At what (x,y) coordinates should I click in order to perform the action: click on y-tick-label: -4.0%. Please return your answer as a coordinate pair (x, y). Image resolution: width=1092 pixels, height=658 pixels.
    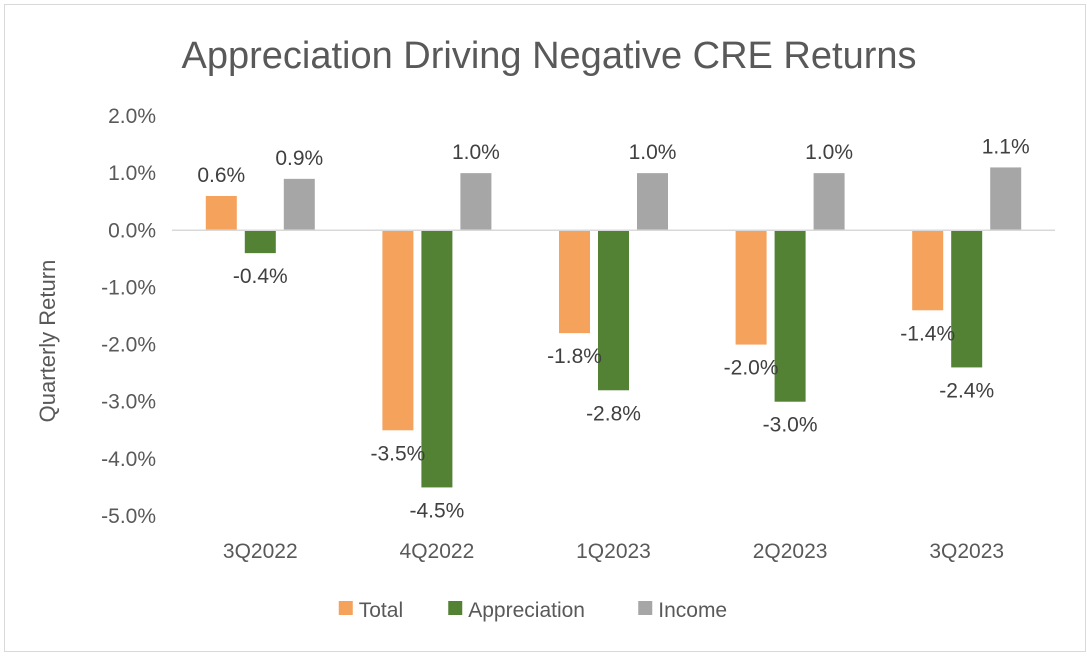
    Looking at the image, I should click on (128, 459).